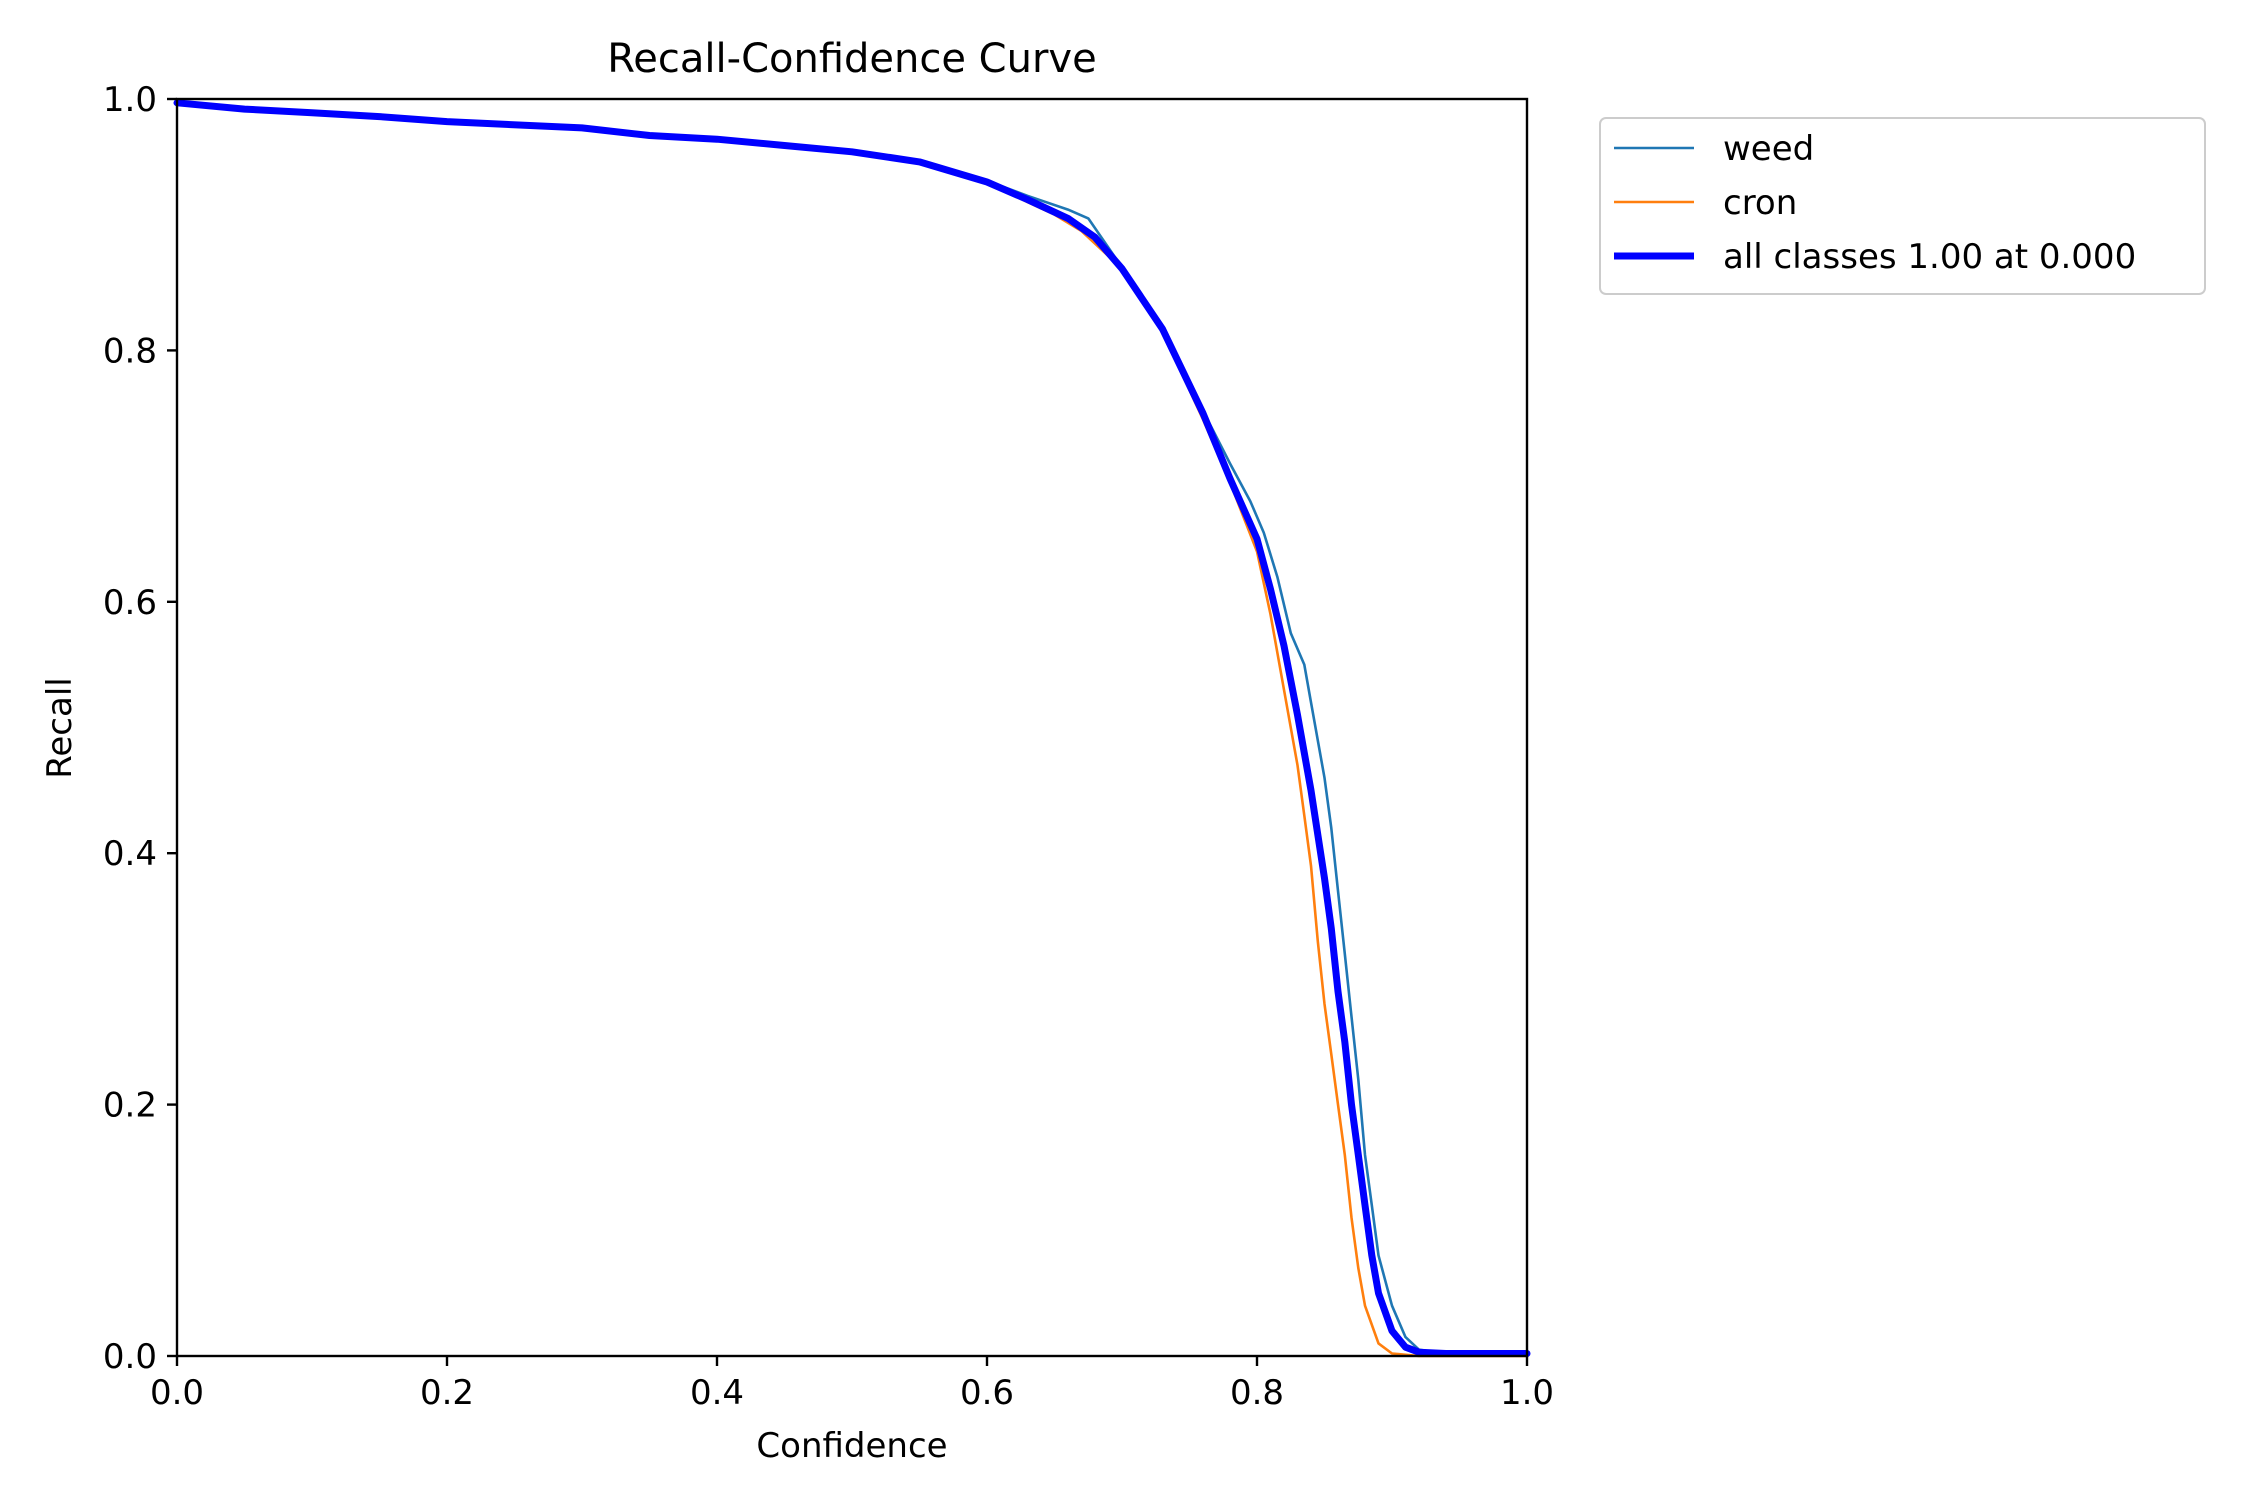  I want to click on chart-title: Recall-Confidence Curve, so click(851, 59).